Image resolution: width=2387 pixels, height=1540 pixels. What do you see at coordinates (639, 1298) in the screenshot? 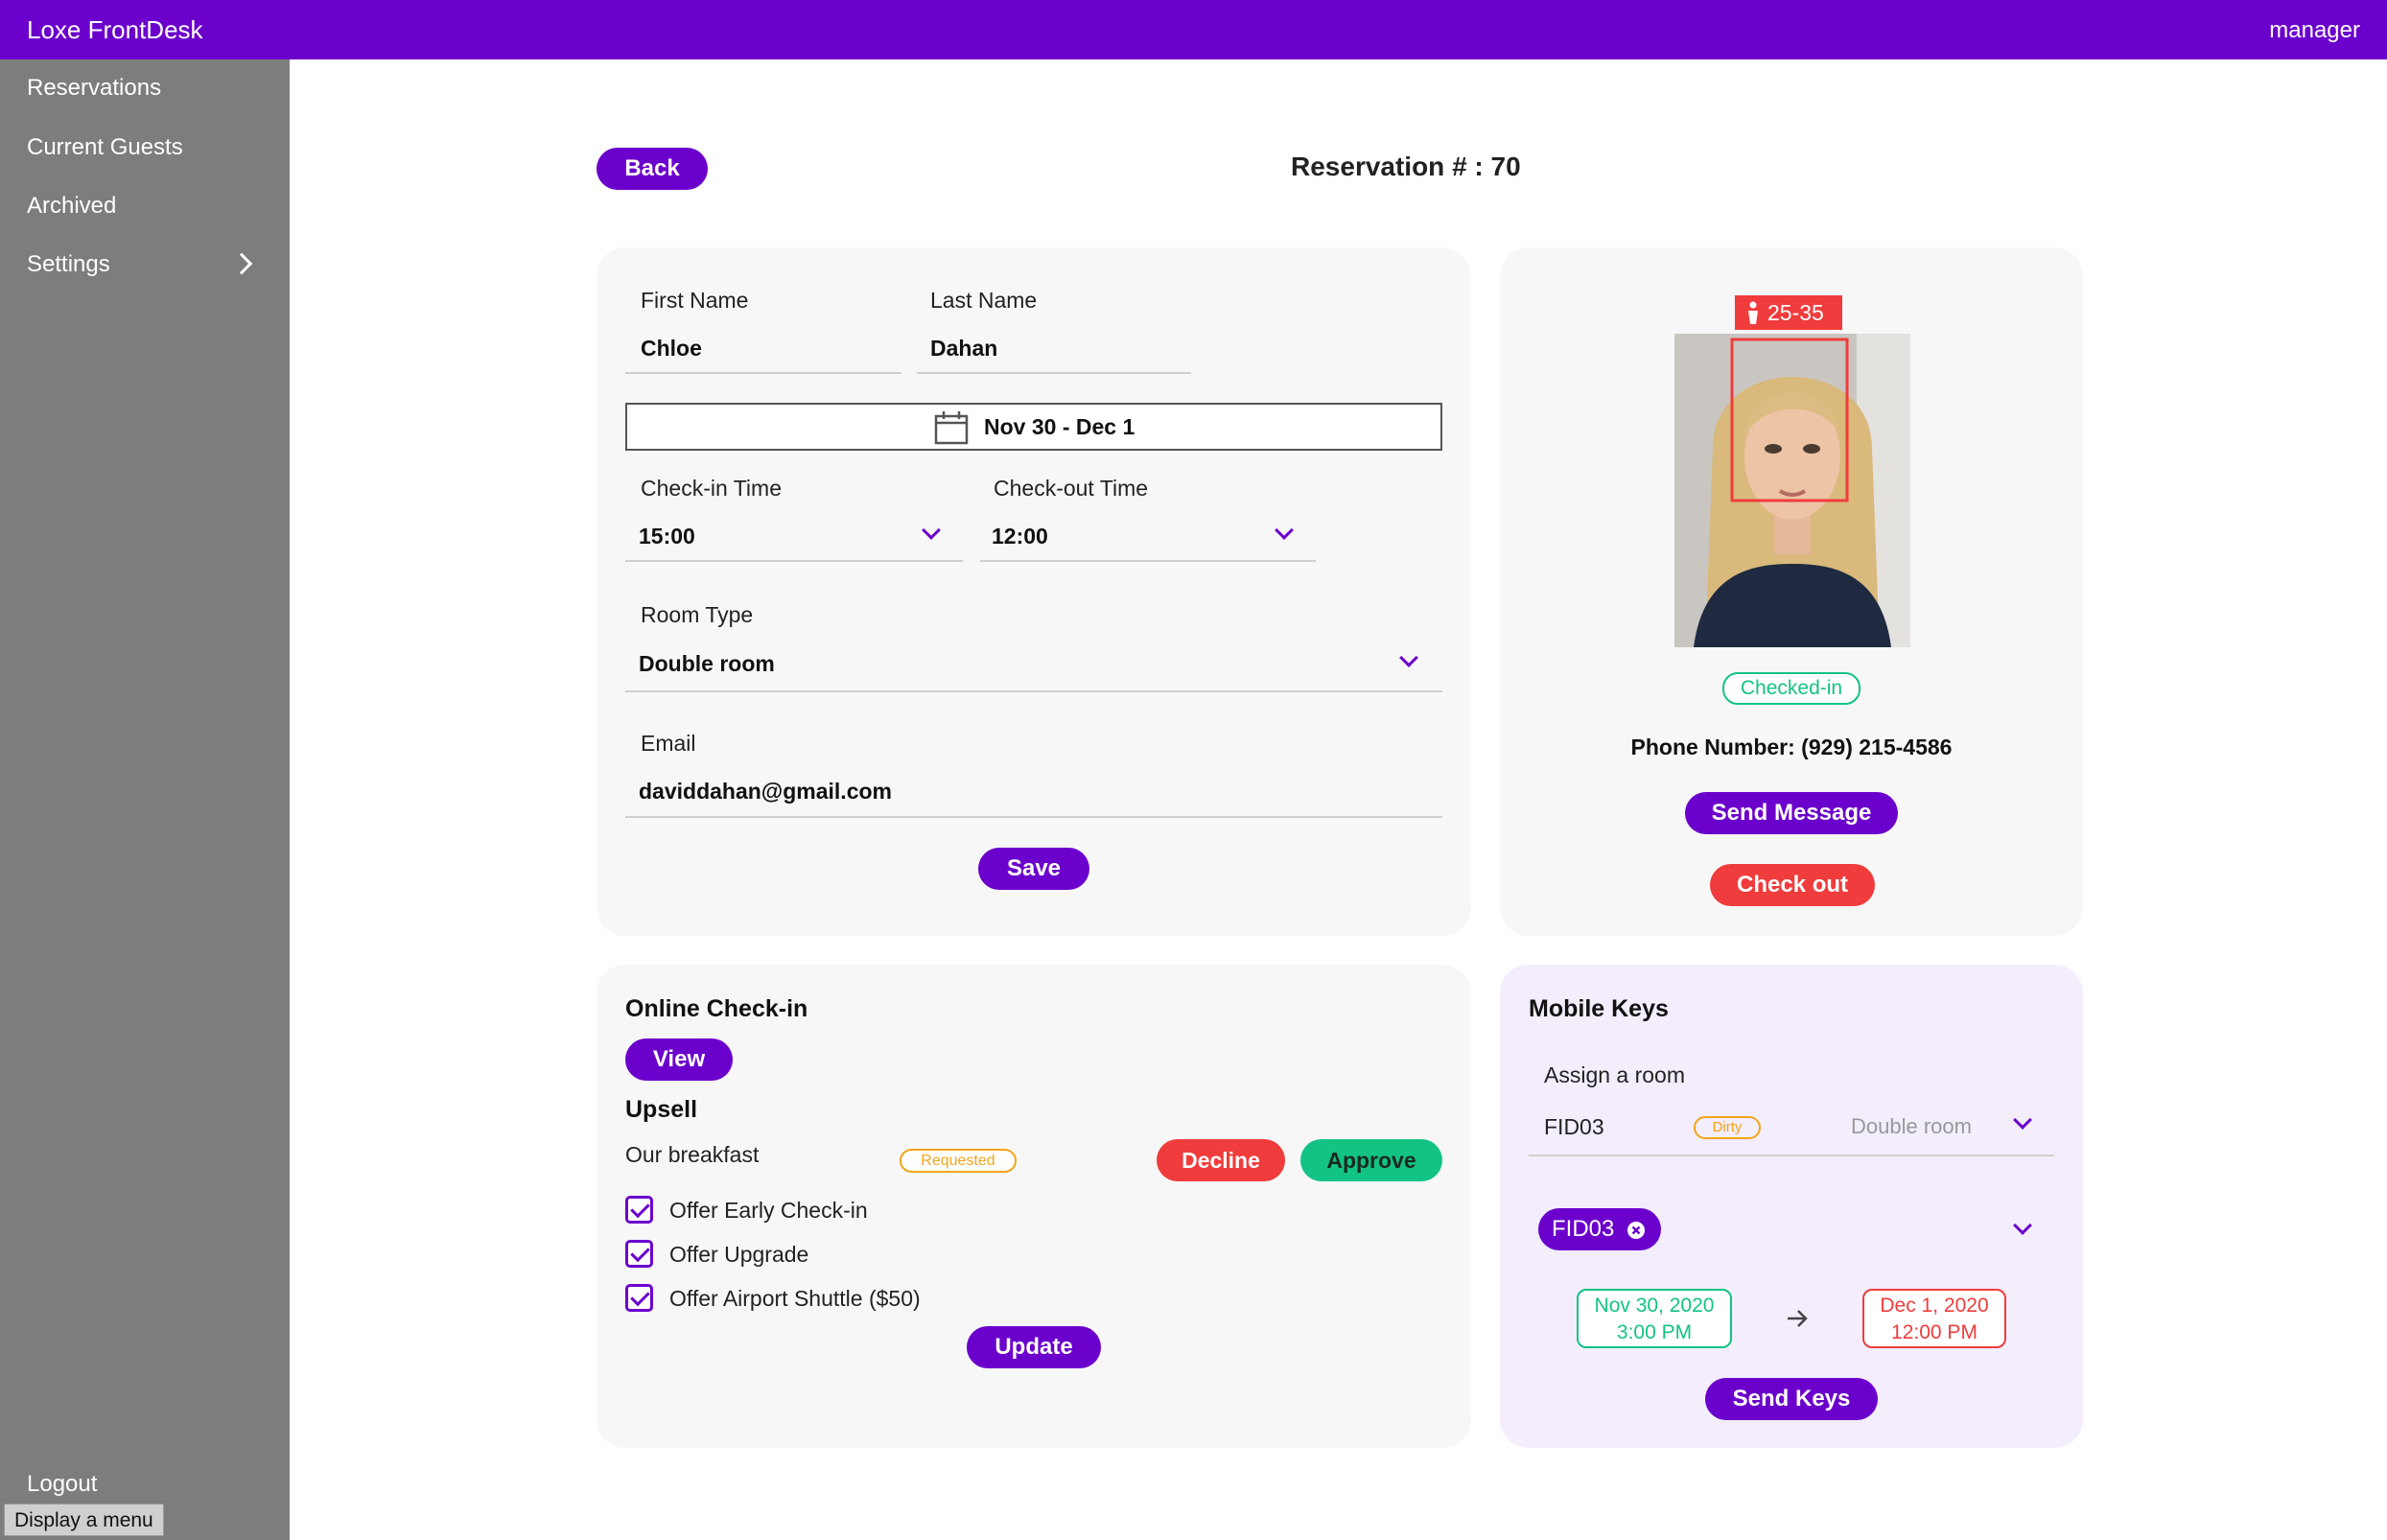
I see `checkbox-airport-shuttle` at bounding box center [639, 1298].